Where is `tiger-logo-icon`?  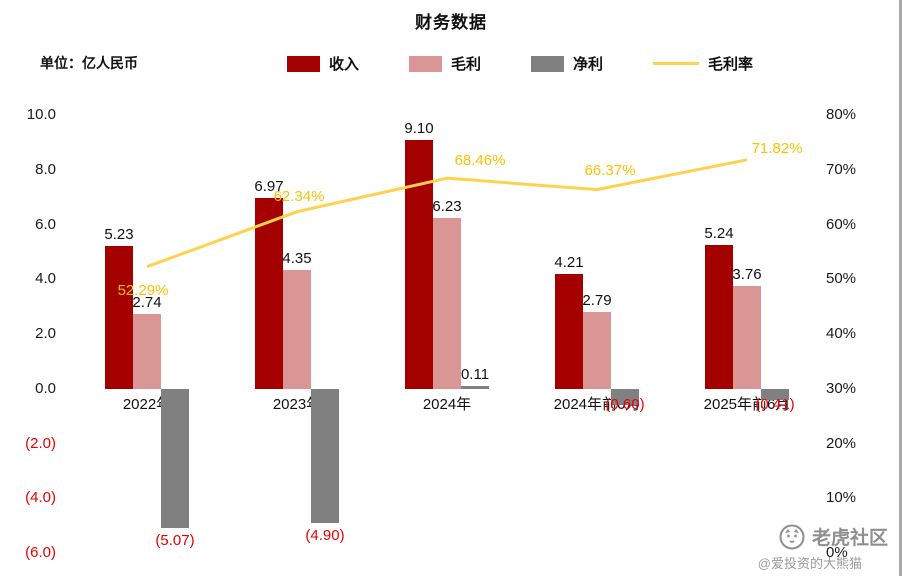 tiger-logo-icon is located at coordinates (792, 537).